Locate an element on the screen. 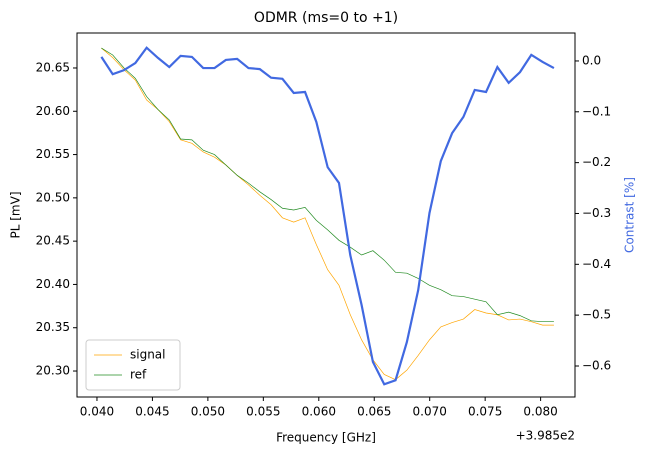  y-tick-label: 20.40 is located at coordinates (53, 284).